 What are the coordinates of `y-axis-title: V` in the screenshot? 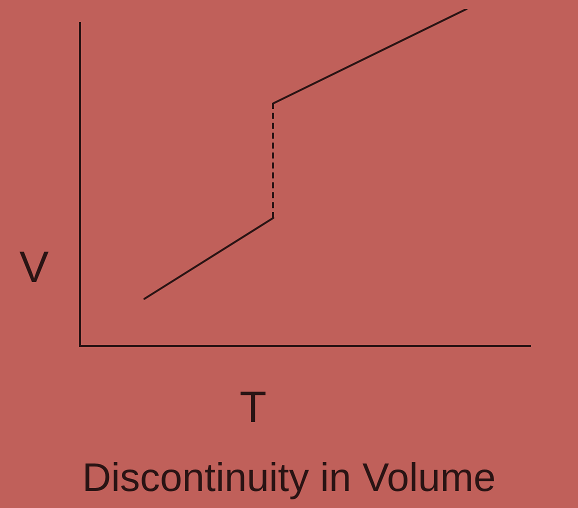 It's located at (34, 267).